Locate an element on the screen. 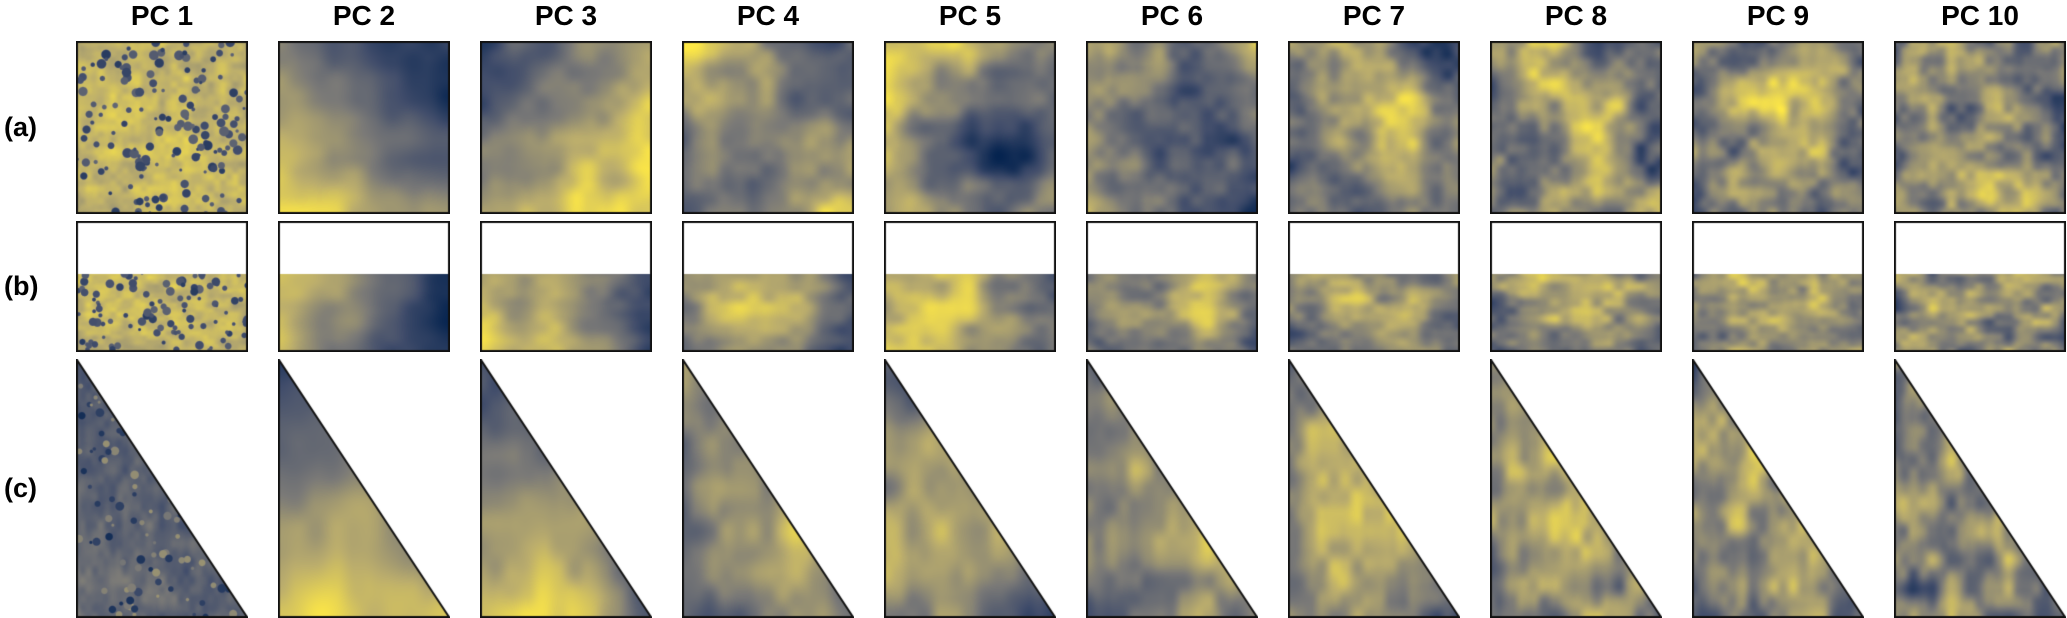  panel-c-pc9 is located at coordinates (1778, 488).